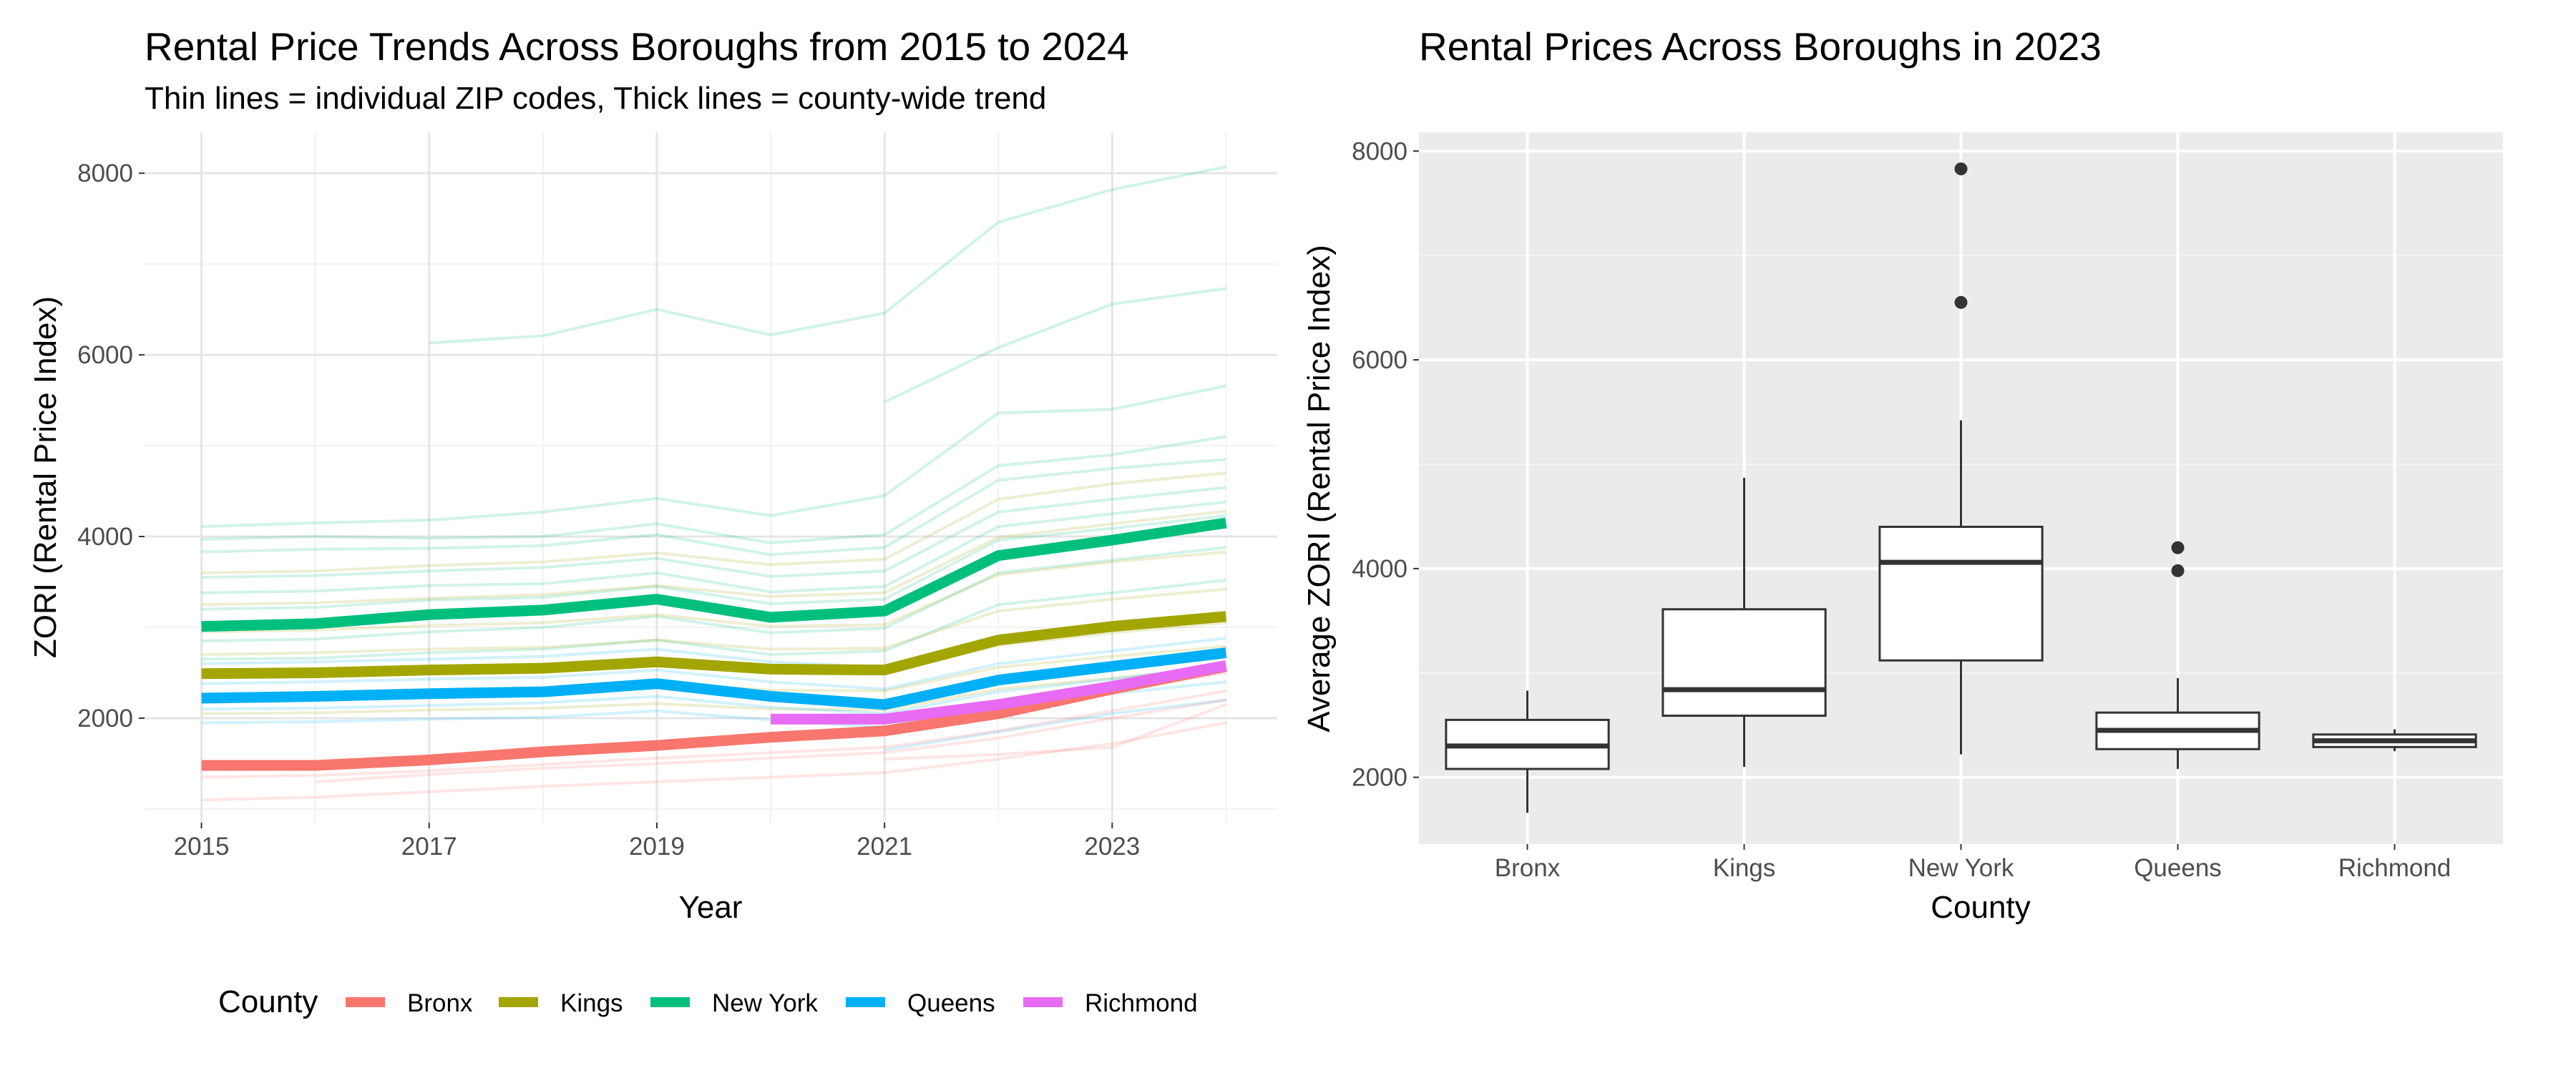 The width and height of the screenshot is (2576, 1073). I want to click on x-tick-label-kings: Kings, so click(1744, 868).